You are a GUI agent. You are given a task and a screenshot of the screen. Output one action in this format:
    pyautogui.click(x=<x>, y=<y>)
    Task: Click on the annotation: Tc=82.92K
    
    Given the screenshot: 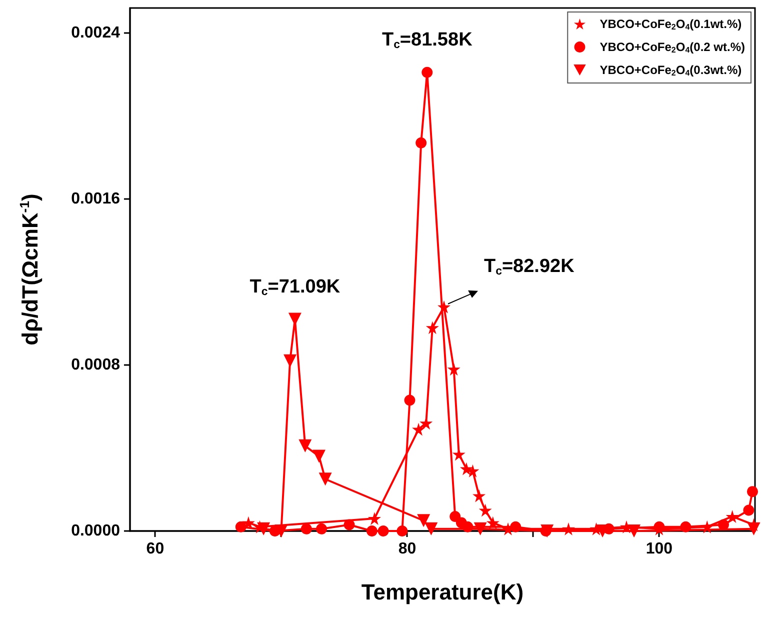 What is the action you would take?
    pyautogui.click(x=529, y=267)
    